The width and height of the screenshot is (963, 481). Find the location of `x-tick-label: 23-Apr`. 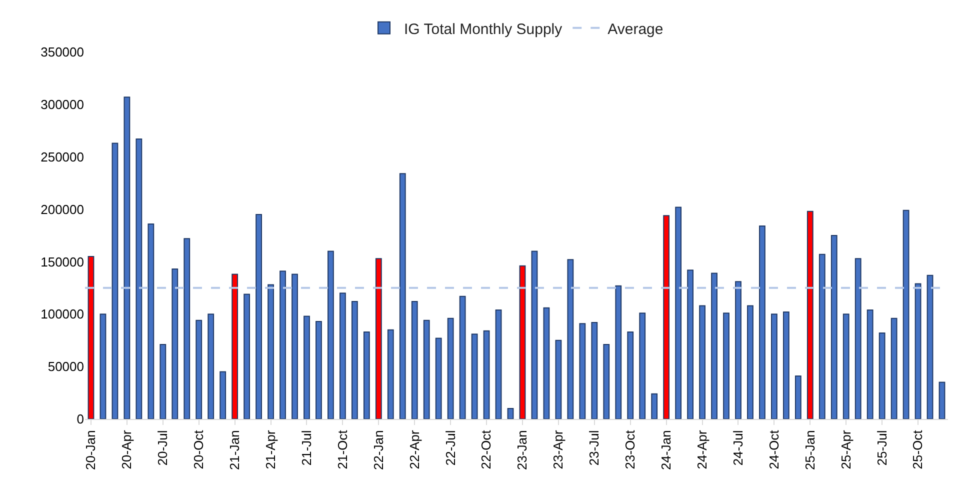

x-tick-label: 23-Apr is located at coordinates (558, 450).